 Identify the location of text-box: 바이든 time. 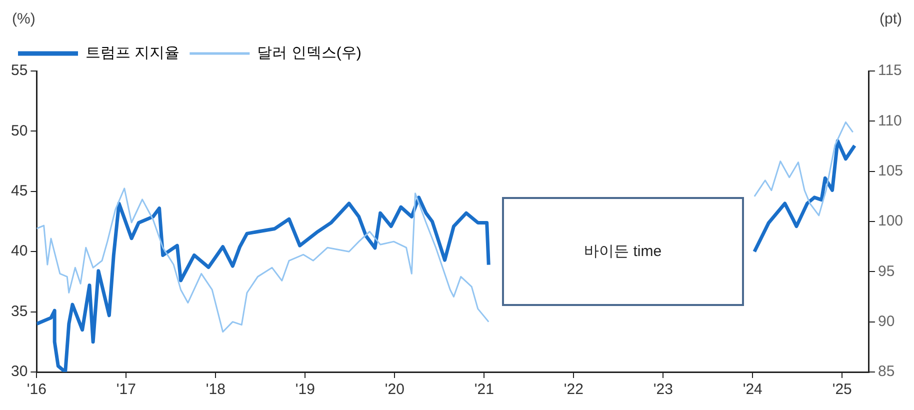
(623, 251).